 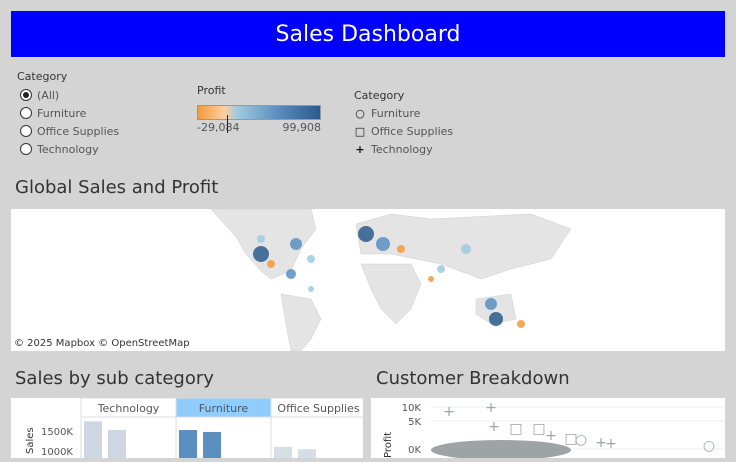 What do you see at coordinates (211, 90) in the screenshot?
I see `profit-legend-label: Profit` at bounding box center [211, 90].